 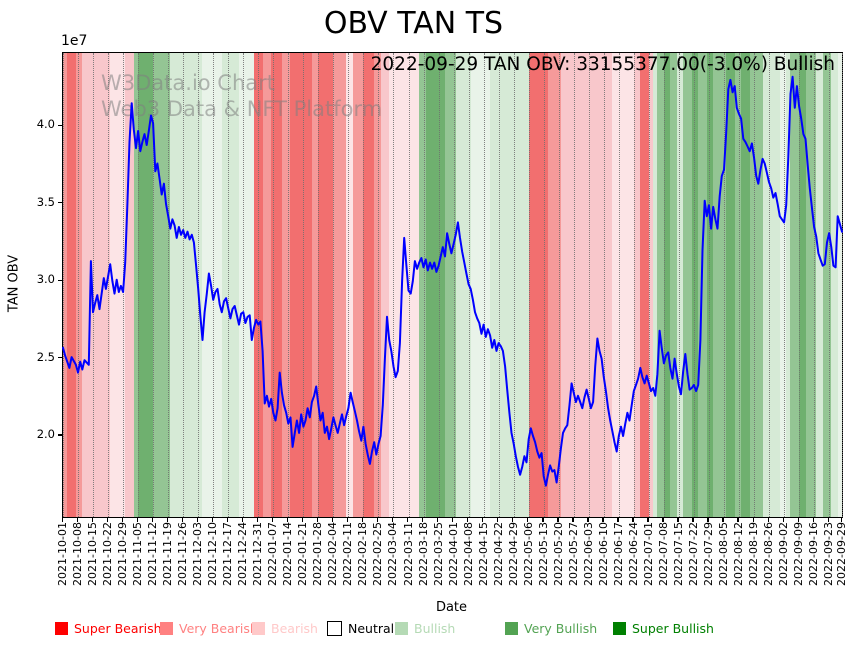 I want to click on y-tick-mark, so click(x=60, y=435).